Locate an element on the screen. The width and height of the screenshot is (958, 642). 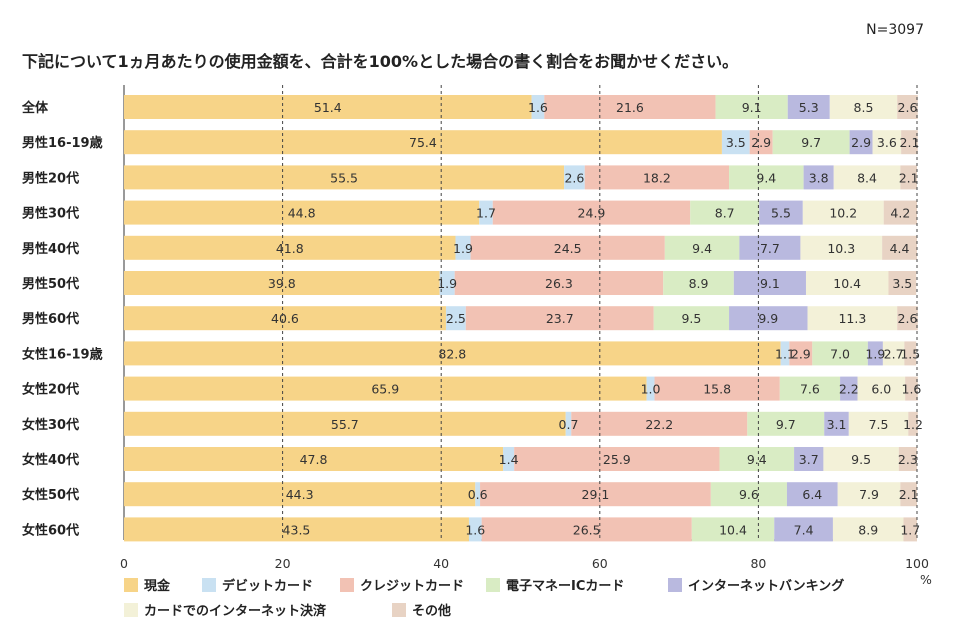
data-label: 29.1 is located at coordinates (596, 494).